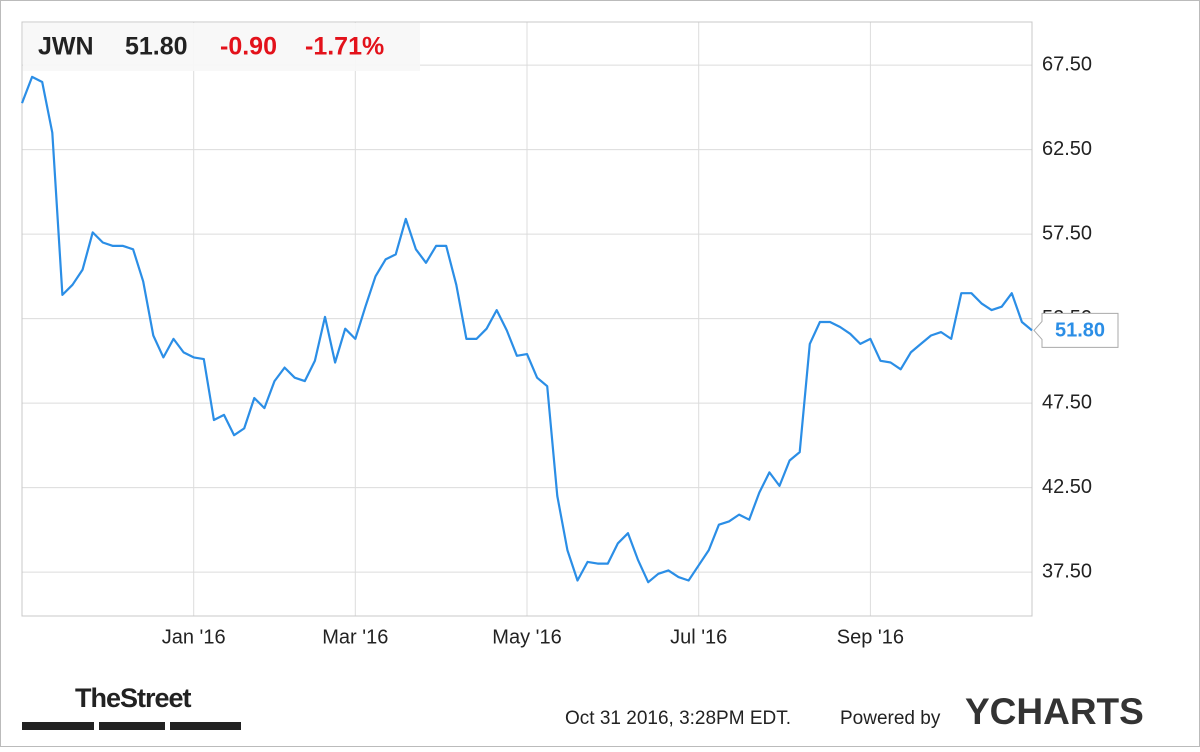  Describe the element at coordinates (1054, 711) in the screenshot. I see `brand: YCHARTS` at that location.